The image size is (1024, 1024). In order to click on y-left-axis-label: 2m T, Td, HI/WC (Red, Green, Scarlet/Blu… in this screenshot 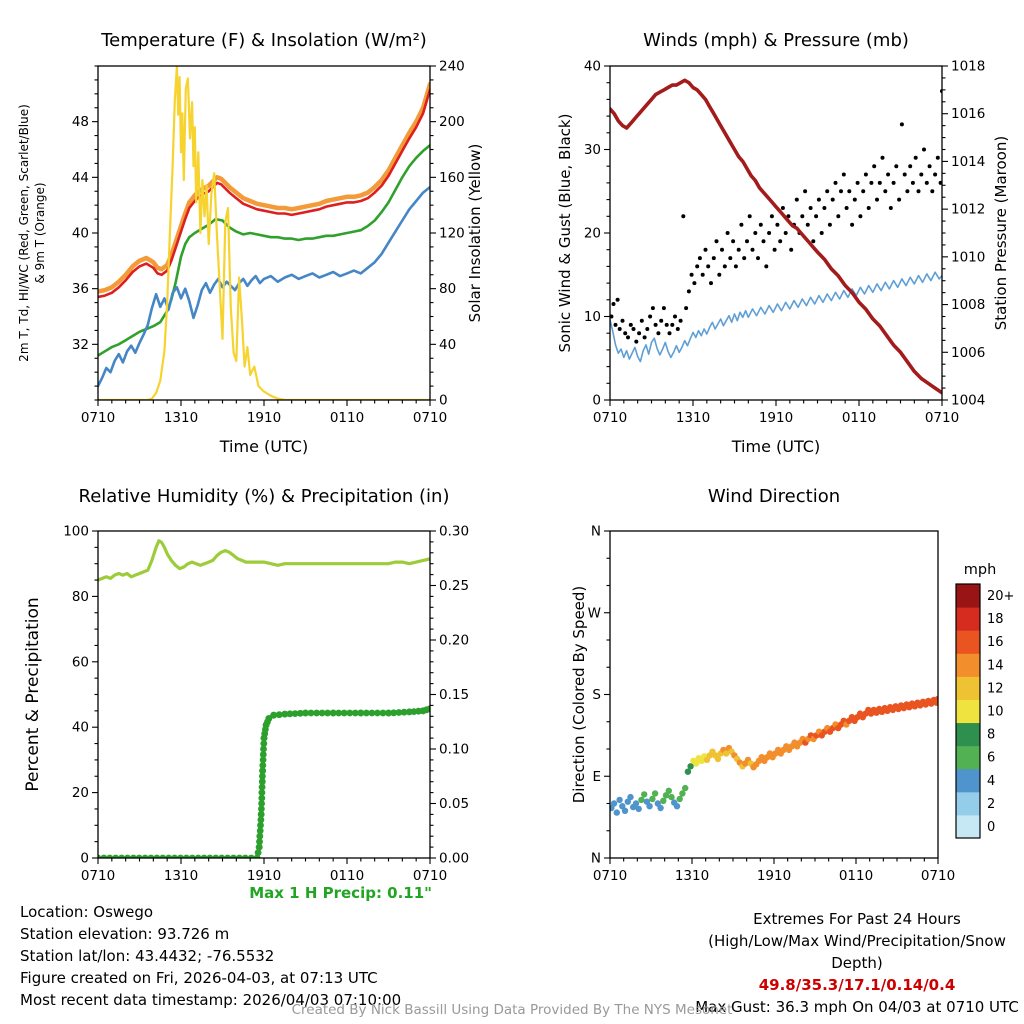, I will do `click(24, 233)`.